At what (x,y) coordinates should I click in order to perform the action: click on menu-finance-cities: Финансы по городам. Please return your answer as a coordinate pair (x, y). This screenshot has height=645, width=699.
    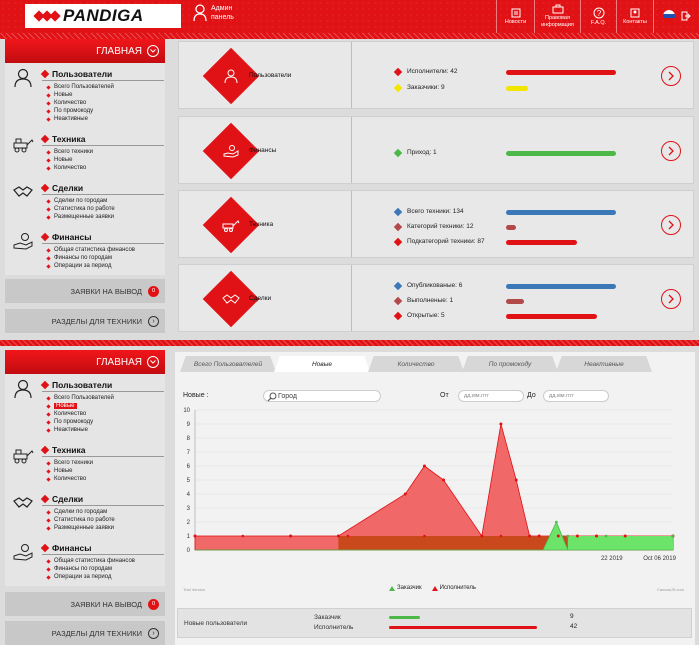
    Looking at the image, I should click on (90, 258).